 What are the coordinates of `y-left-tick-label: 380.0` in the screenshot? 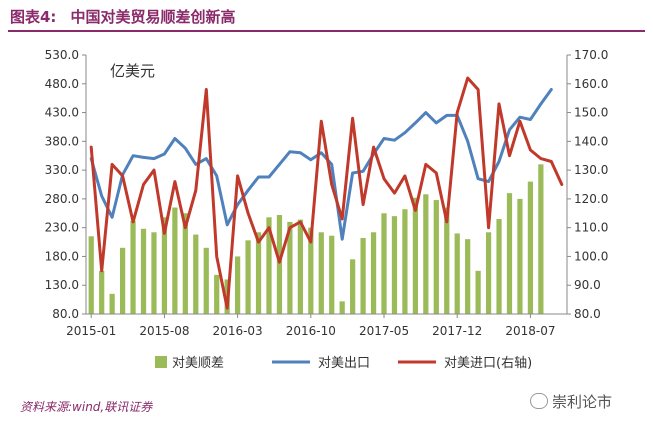 It's located at (62, 141).